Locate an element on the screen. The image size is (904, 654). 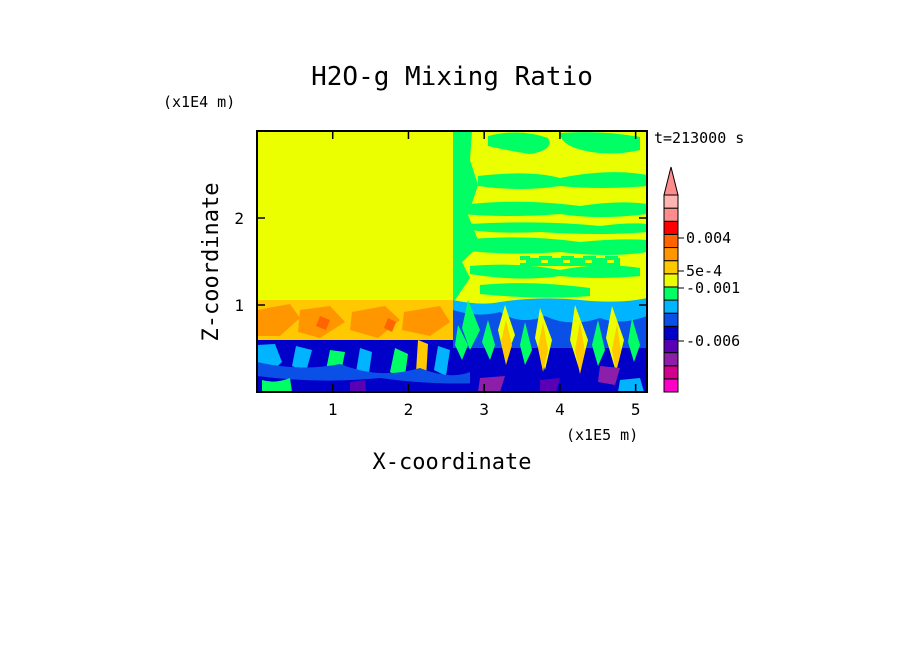
y-scale-label: (x1E4 m) is located at coordinates (199, 102).